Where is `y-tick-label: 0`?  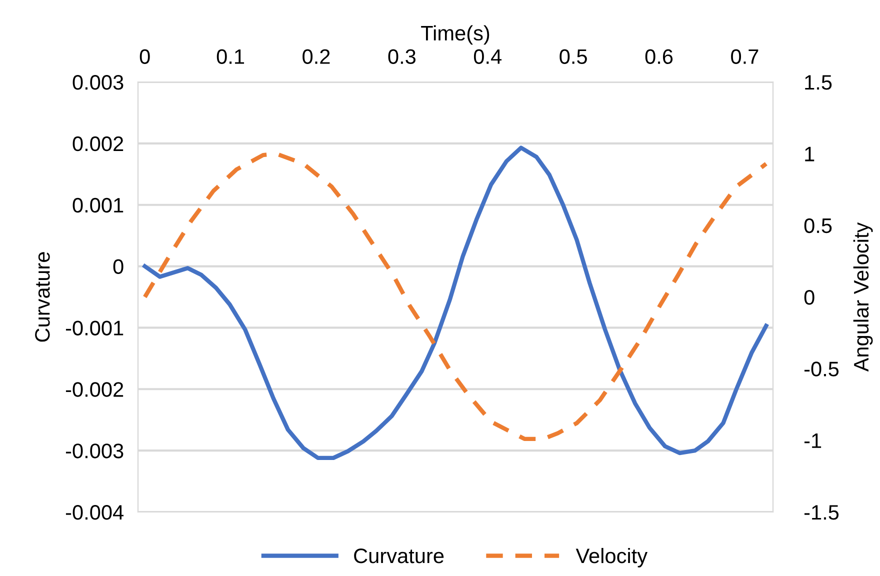
y-tick-label: 0 is located at coordinates (118, 266).